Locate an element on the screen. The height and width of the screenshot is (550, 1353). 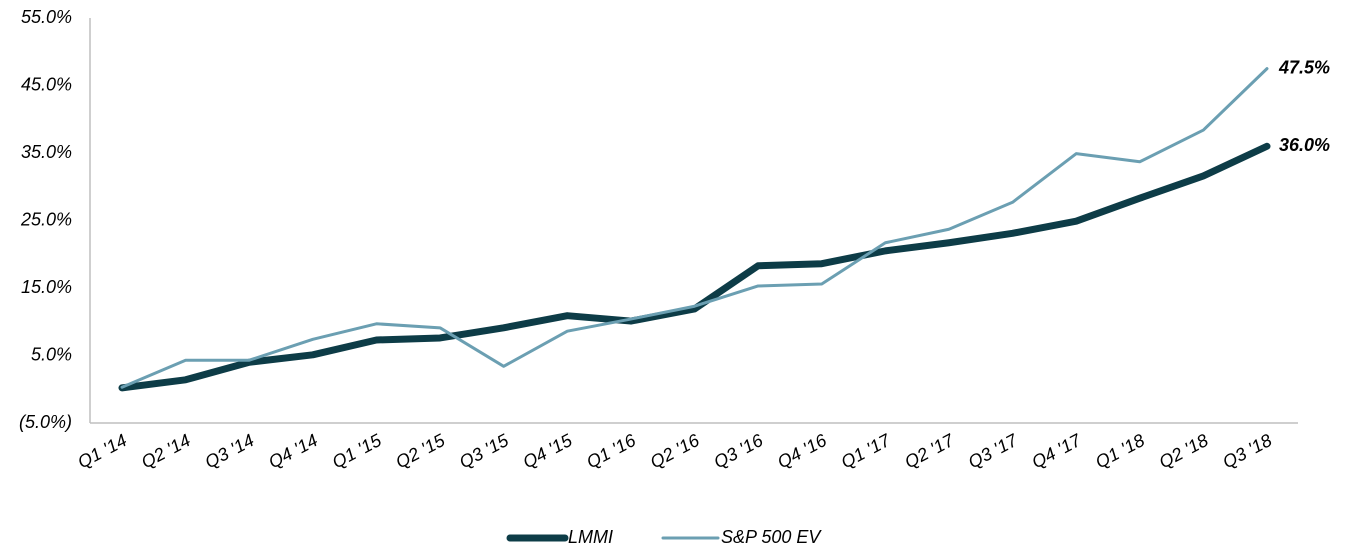
x-tick-label: Q3 '15 is located at coordinates (484, 451).